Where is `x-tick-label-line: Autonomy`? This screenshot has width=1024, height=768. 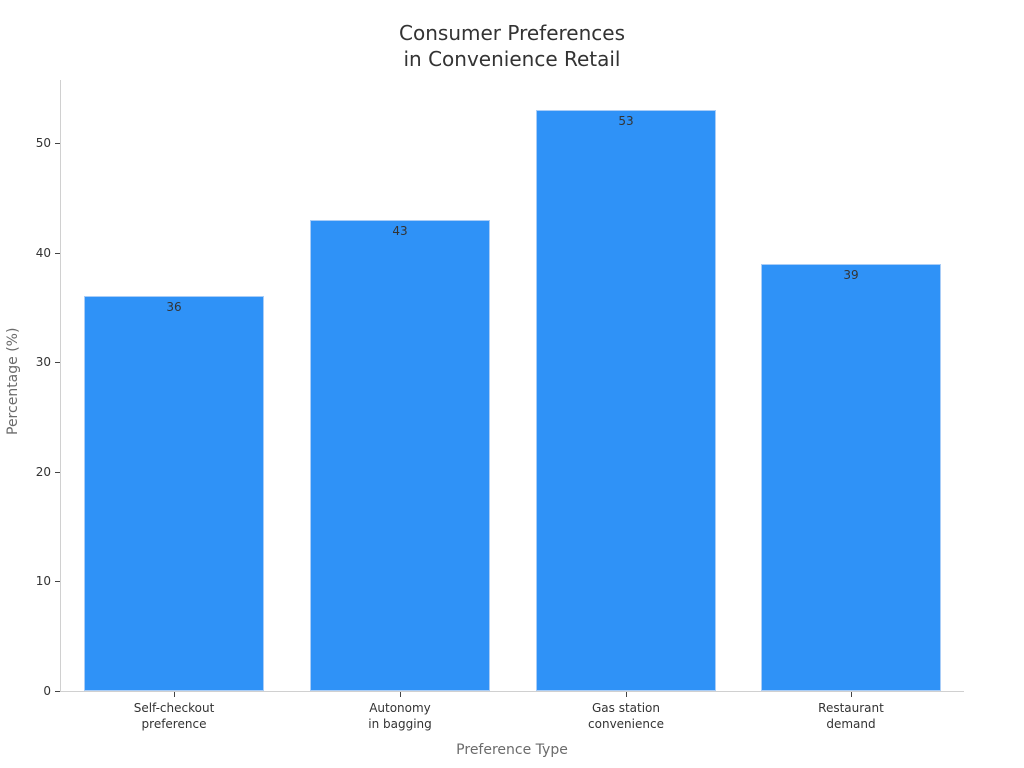 x-tick-label-line: Autonomy is located at coordinates (400, 708).